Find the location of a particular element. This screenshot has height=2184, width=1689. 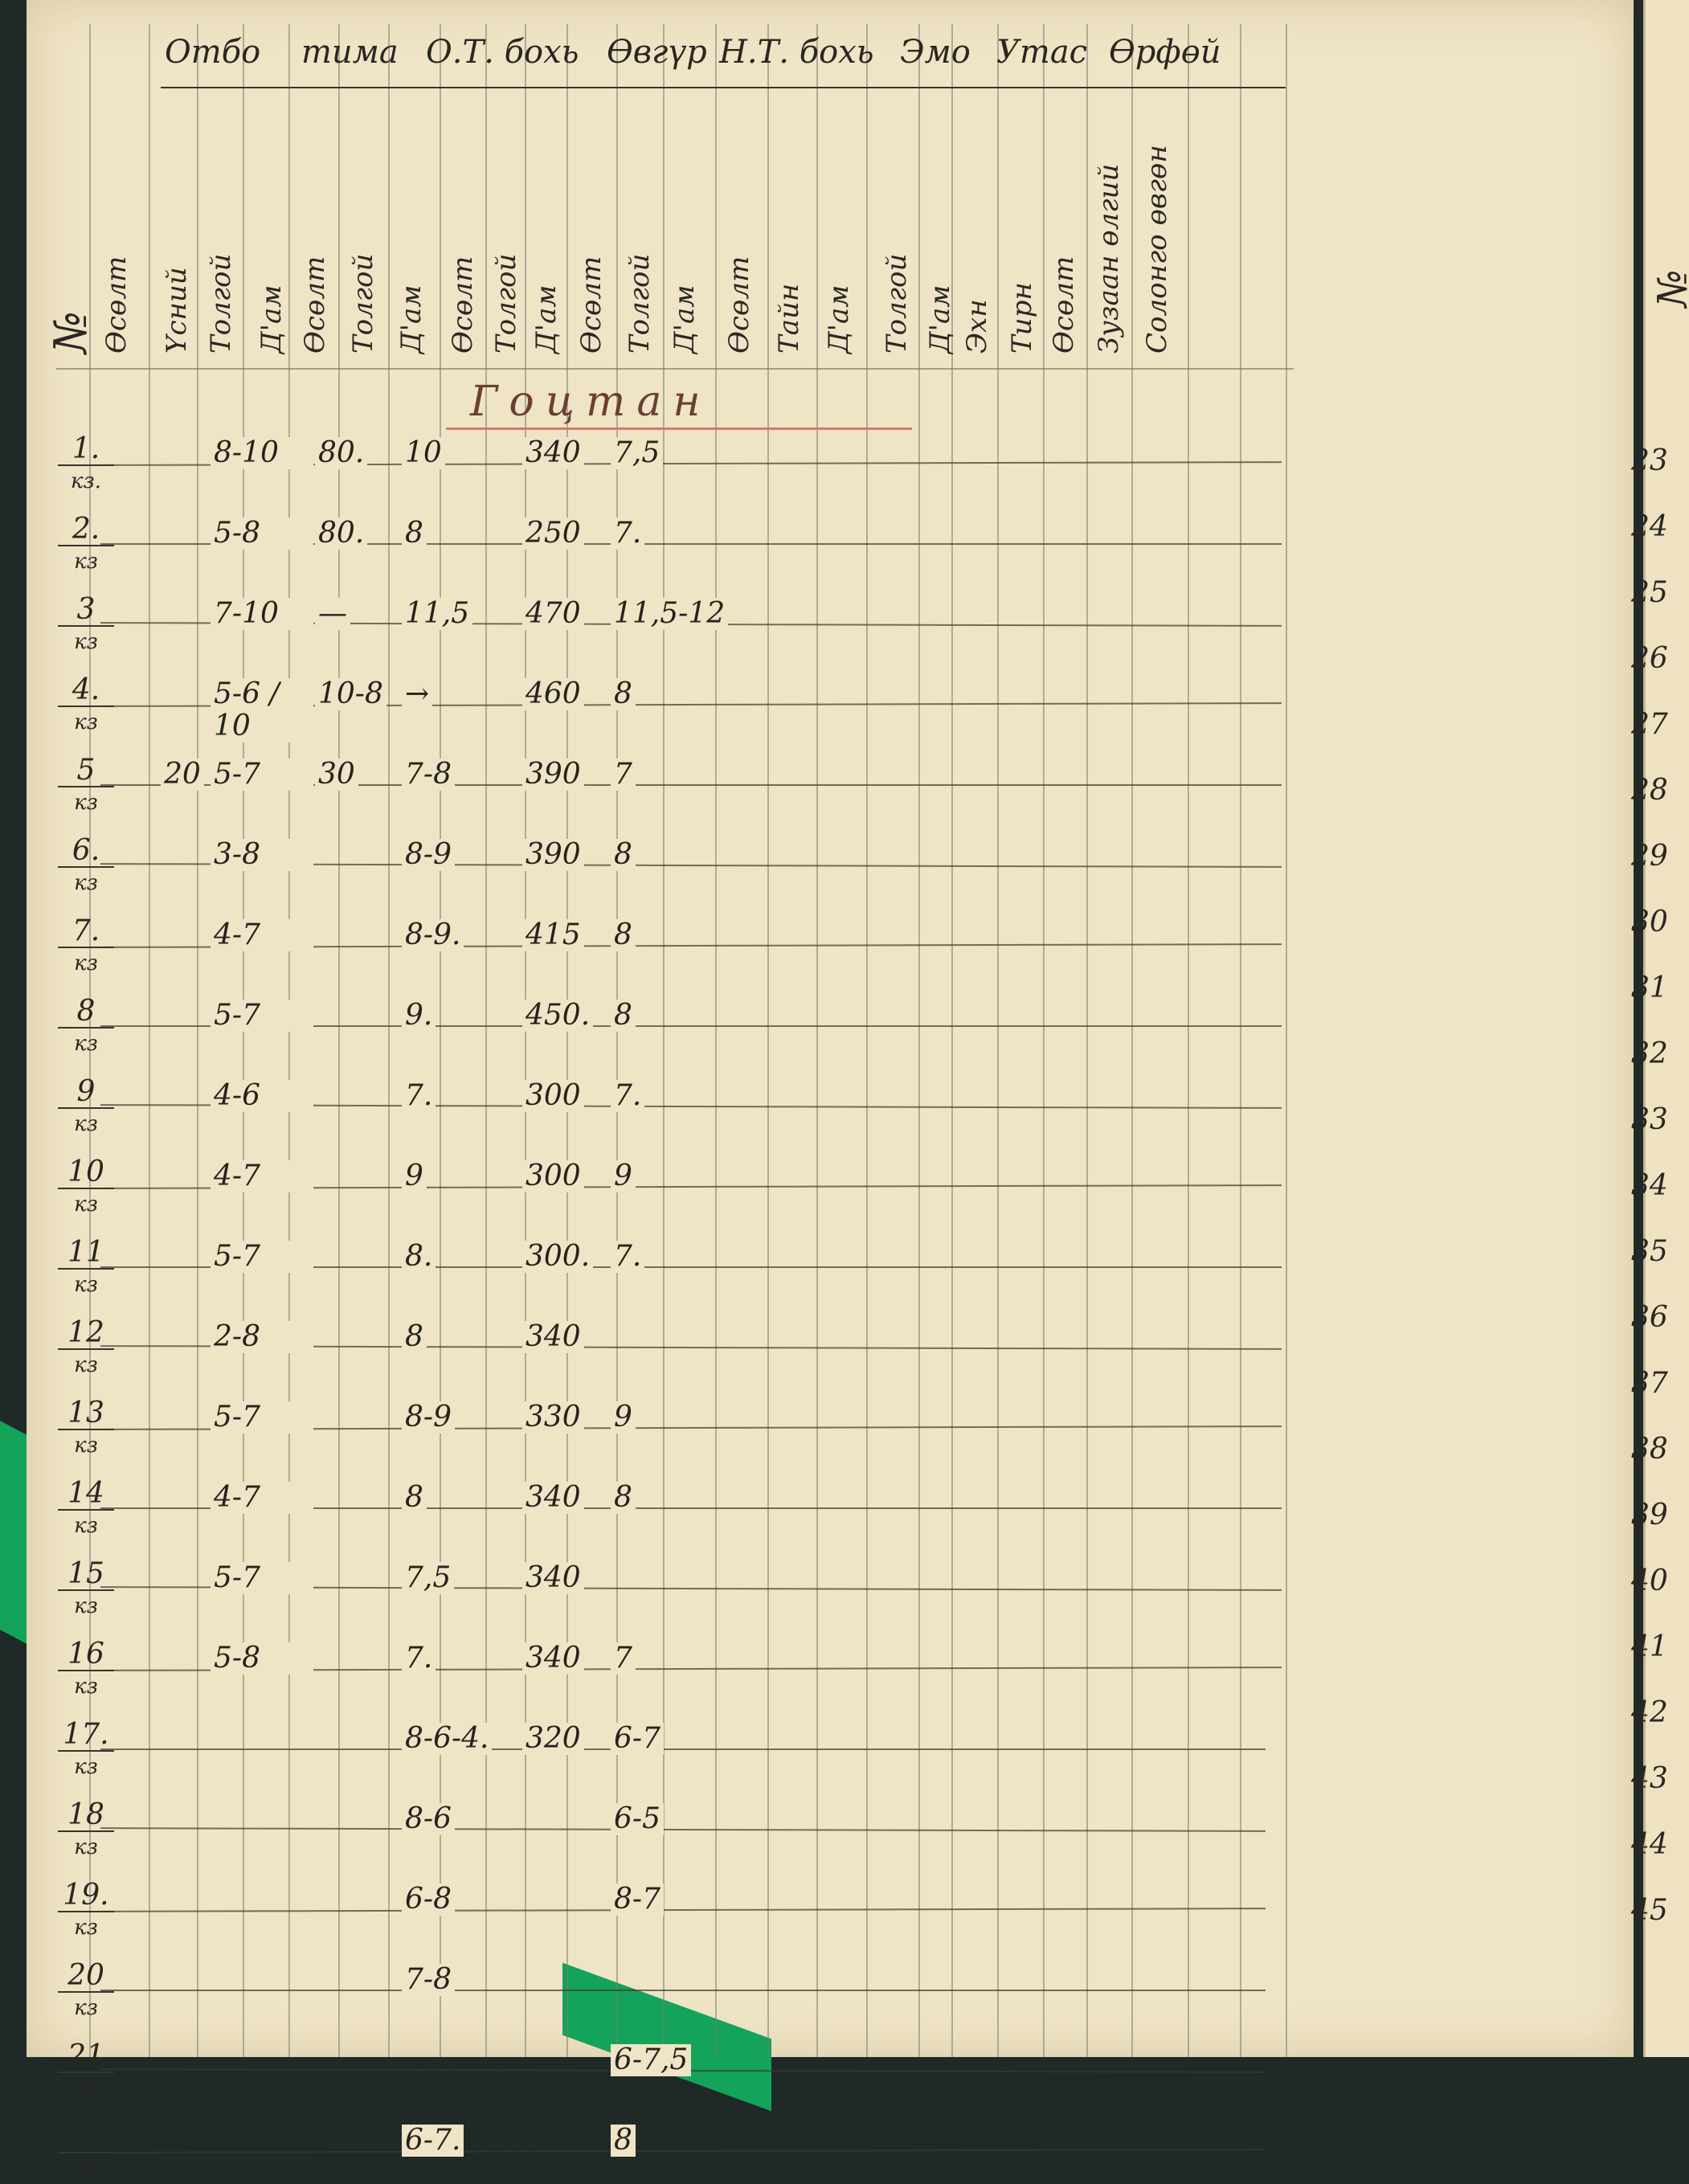

row-number-value: 7. is located at coordinates (86, 930).